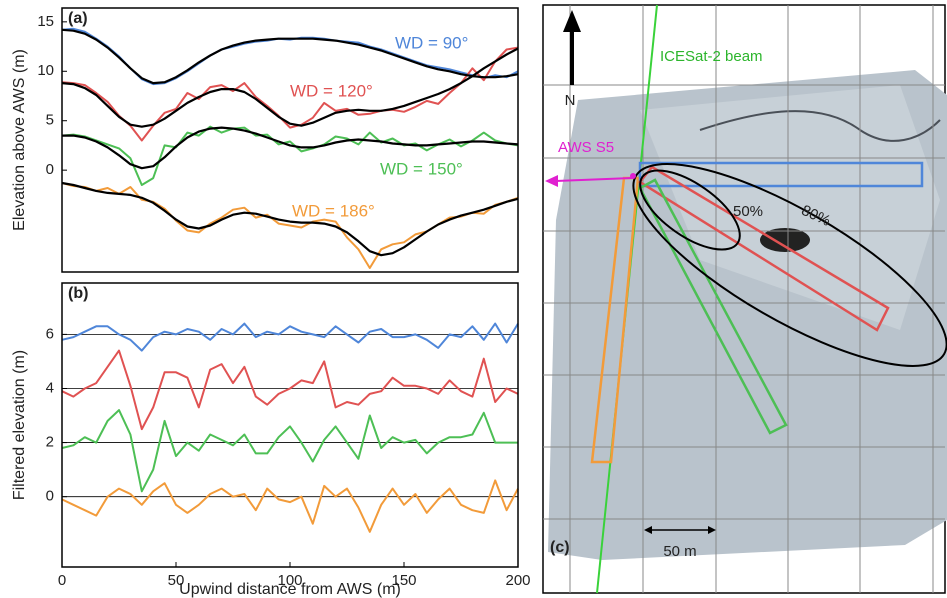  I want to click on contour-label: 50%, so click(748, 211).